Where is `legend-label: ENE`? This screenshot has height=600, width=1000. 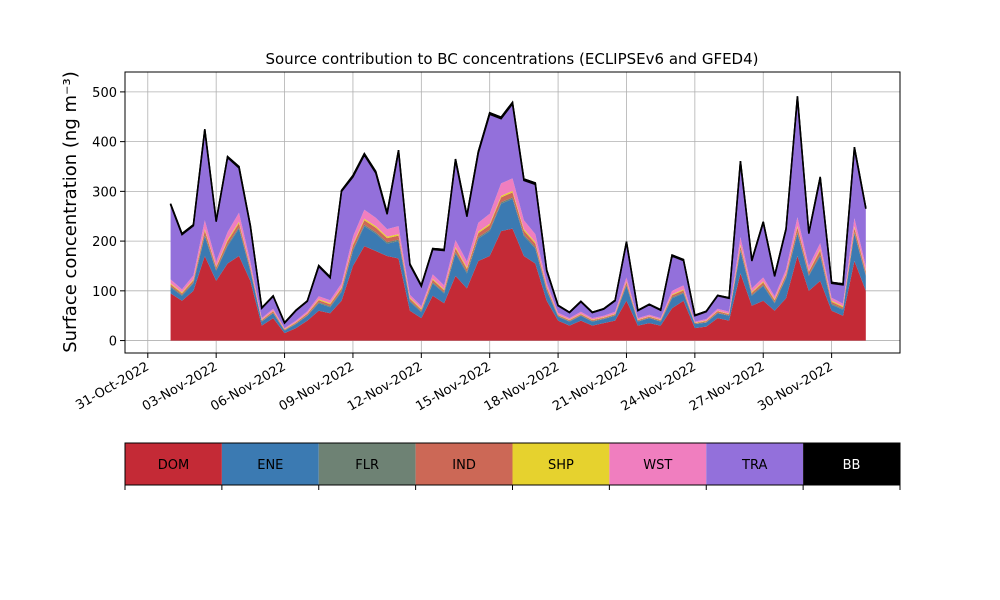
legend-label: ENE is located at coordinates (270, 465).